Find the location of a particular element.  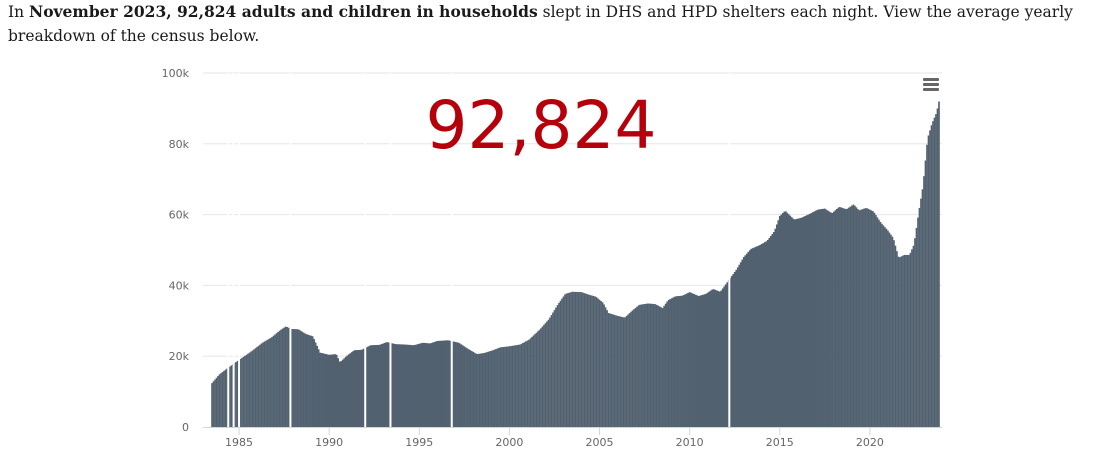

x-tick-label: 2000 is located at coordinates (509, 442).